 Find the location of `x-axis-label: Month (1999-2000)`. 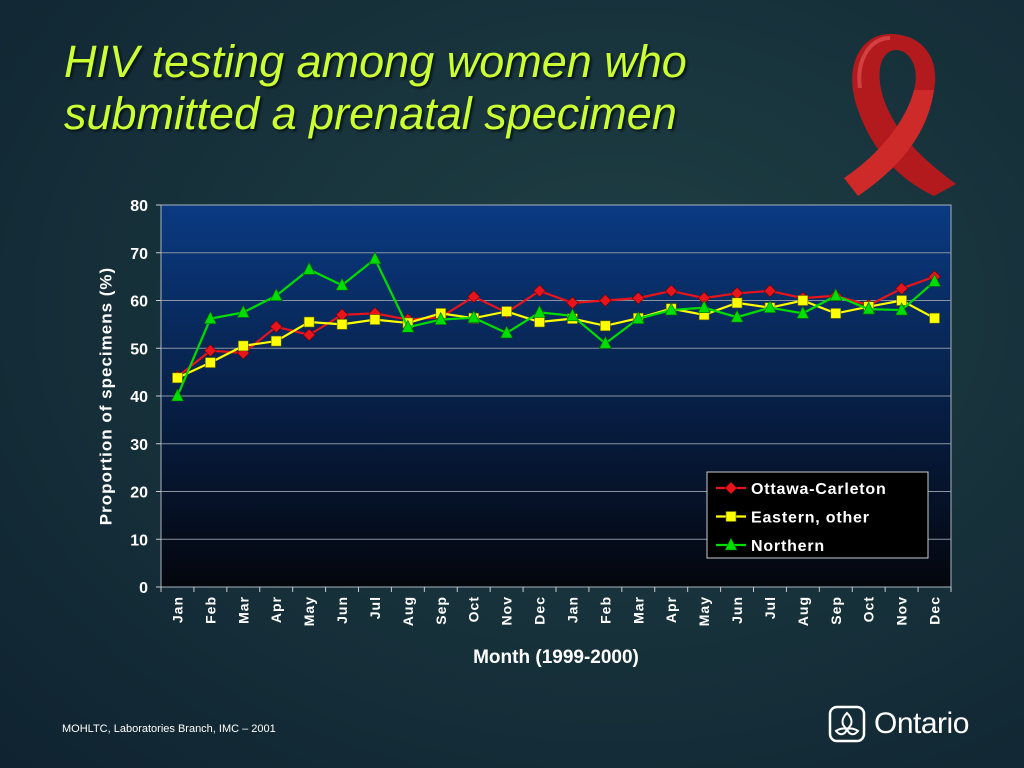

x-axis-label: Month (1999-2000) is located at coordinates (556, 657).